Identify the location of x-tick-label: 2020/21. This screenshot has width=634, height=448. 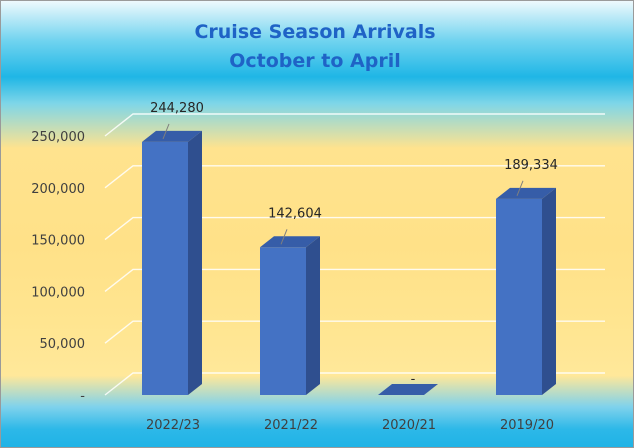
(409, 425).